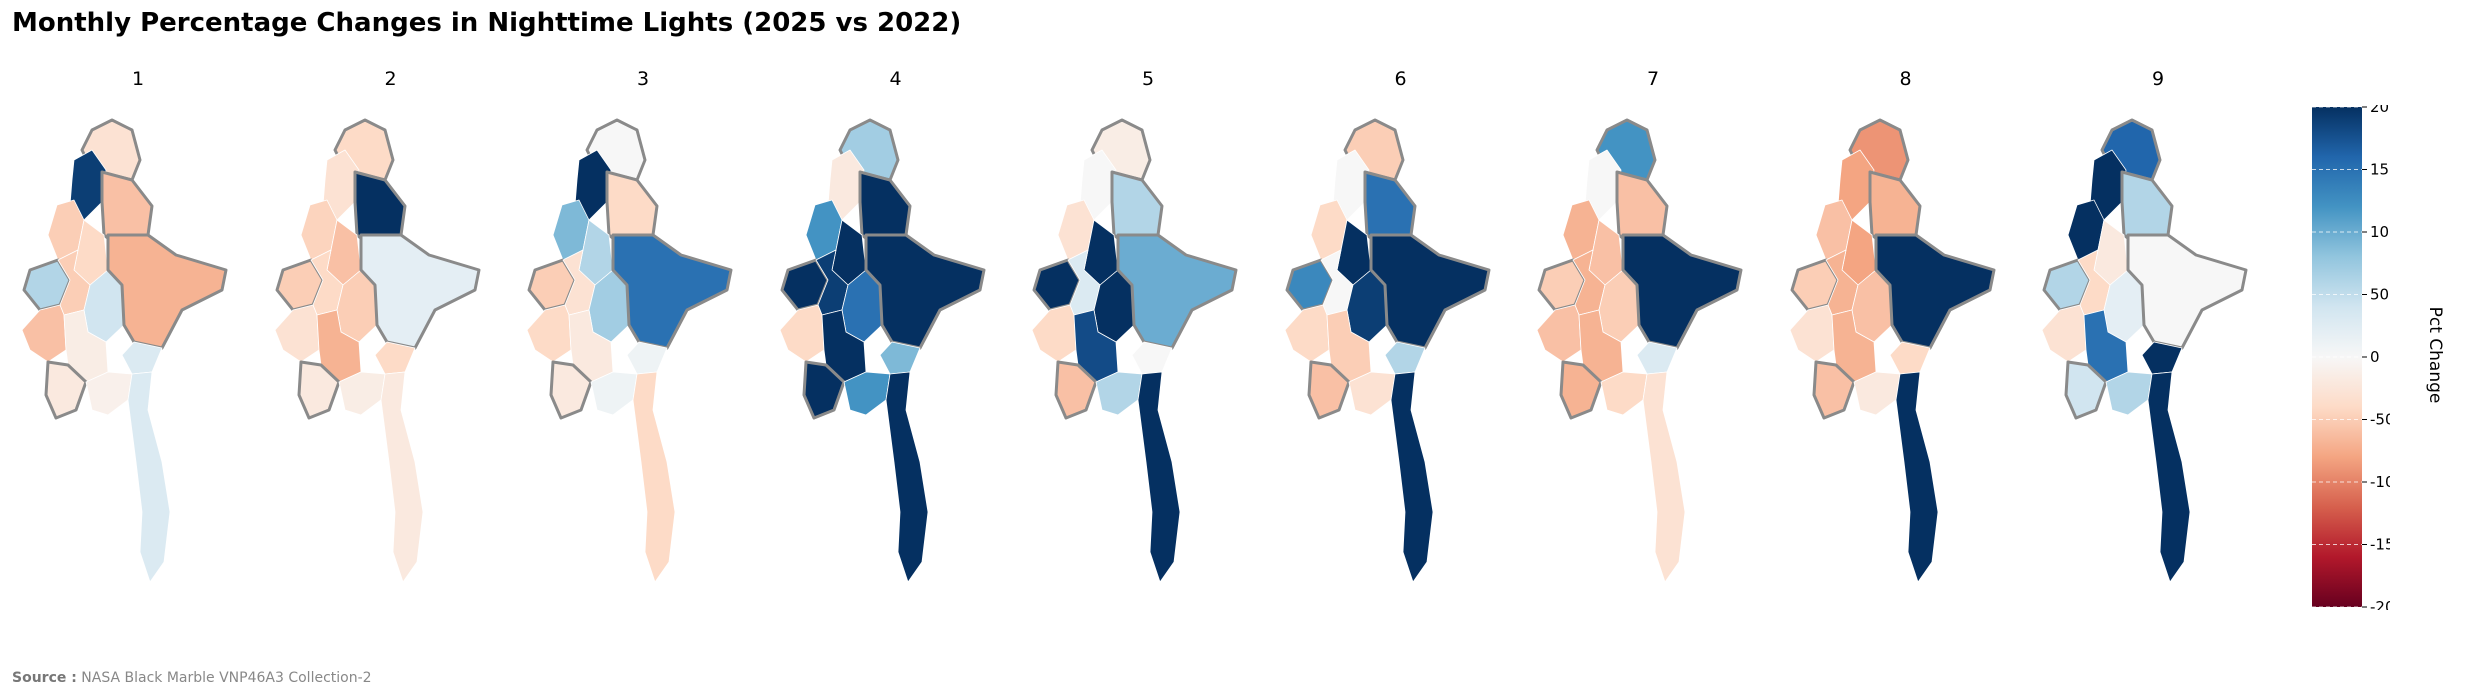  I want to click on source-key: Source :, so click(44, 678).